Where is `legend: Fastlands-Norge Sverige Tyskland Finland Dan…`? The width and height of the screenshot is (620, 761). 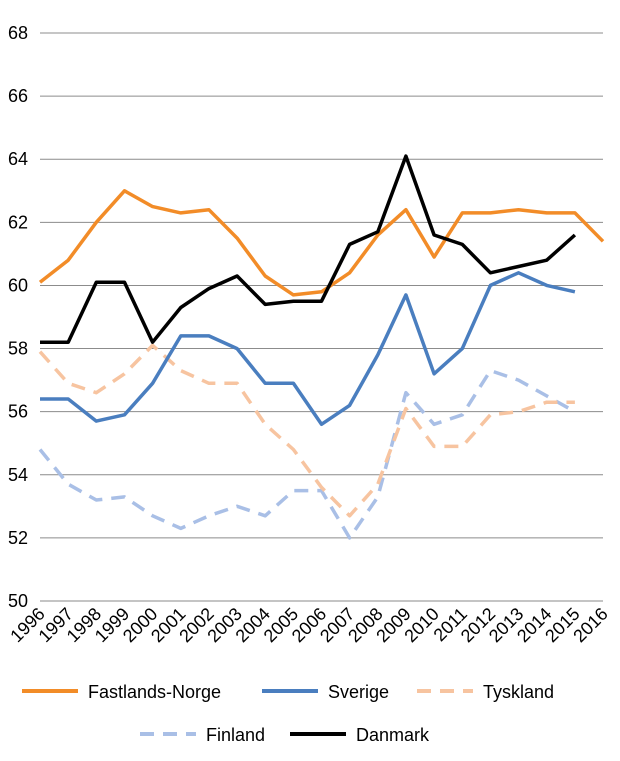 legend: Fastlands-Norge Sverige Tyskland Finland Dan… is located at coordinates (288, 713).